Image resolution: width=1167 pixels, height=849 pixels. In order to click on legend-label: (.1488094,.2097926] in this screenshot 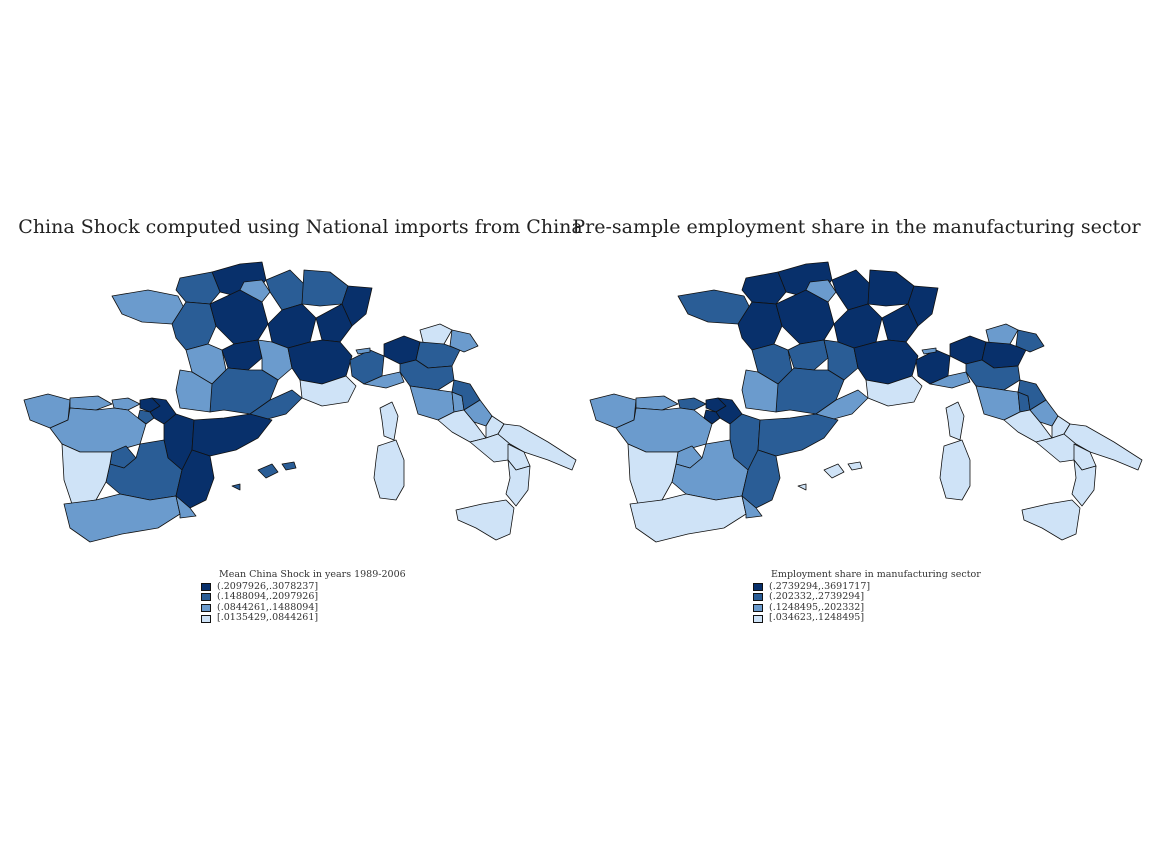, I will do `click(268, 597)`.